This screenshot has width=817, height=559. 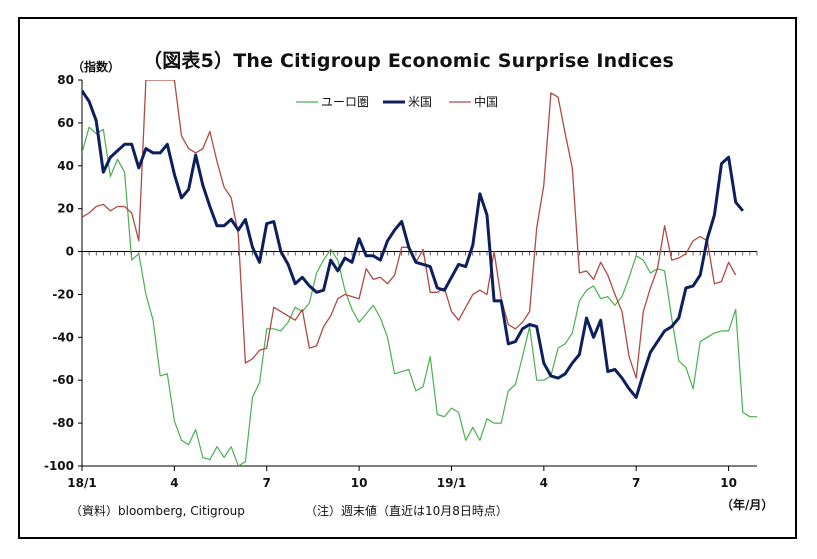 I want to click on legend-label: 中国, so click(x=486, y=101).